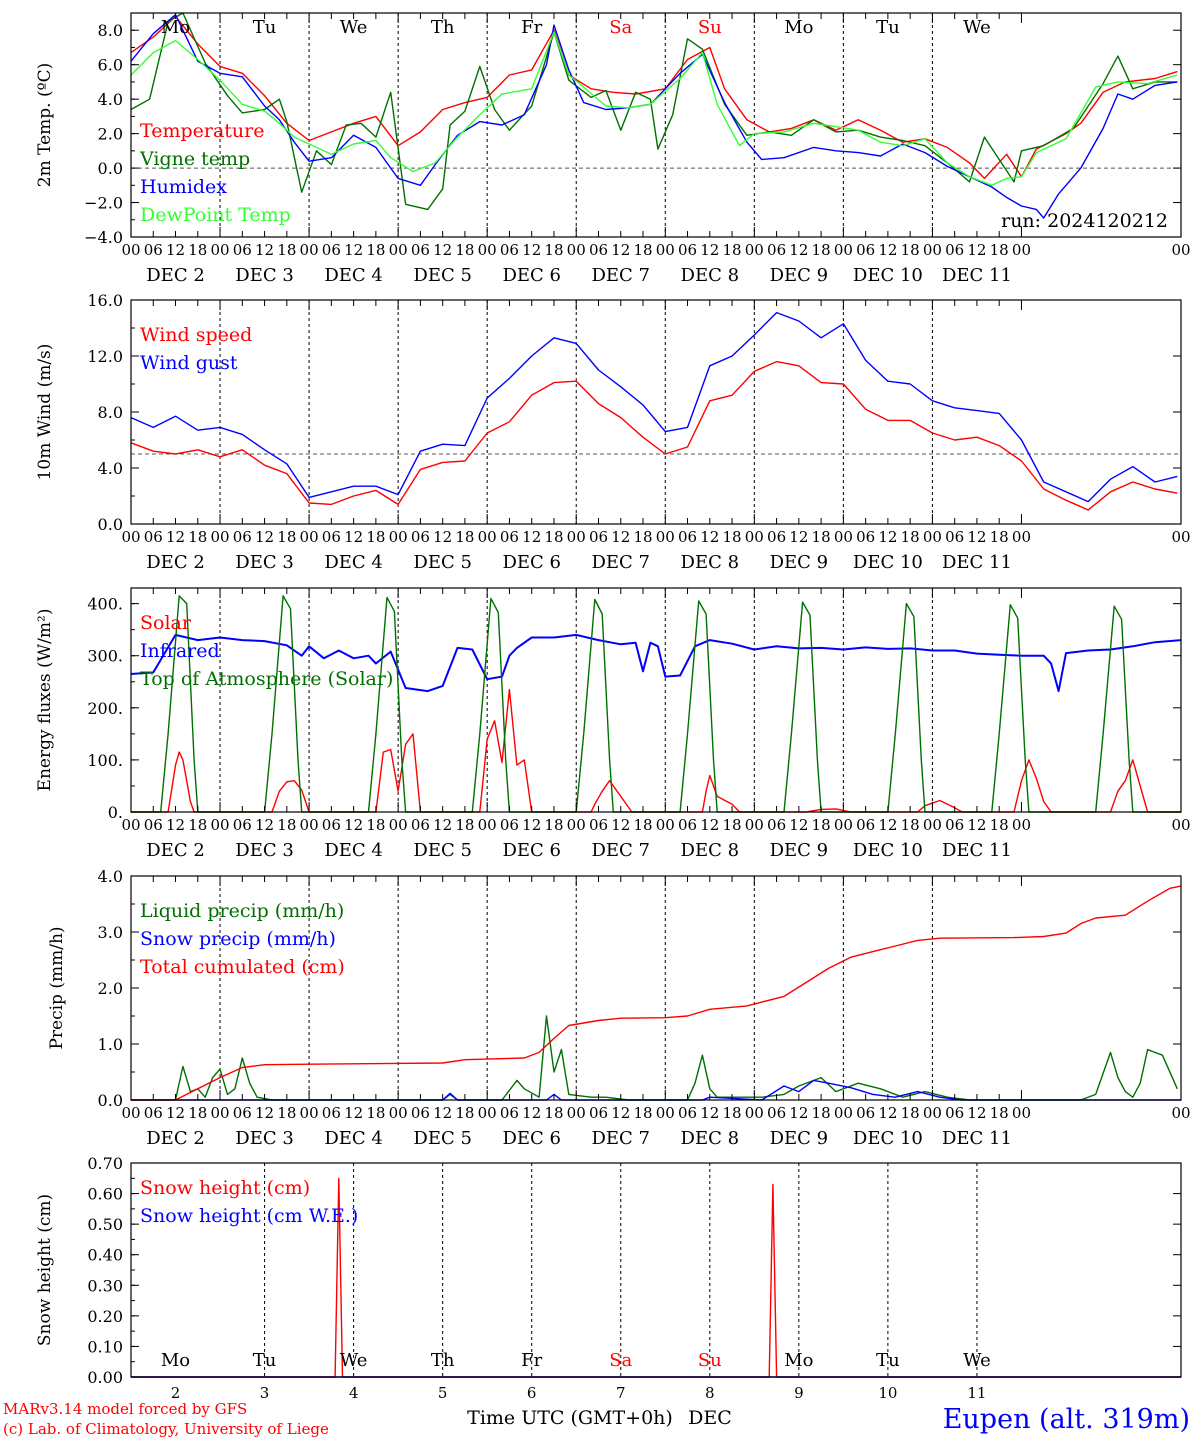 This screenshot has height=1440, width=1194. I want to click on legend-entry: Snow height (cm), so click(225, 1188).